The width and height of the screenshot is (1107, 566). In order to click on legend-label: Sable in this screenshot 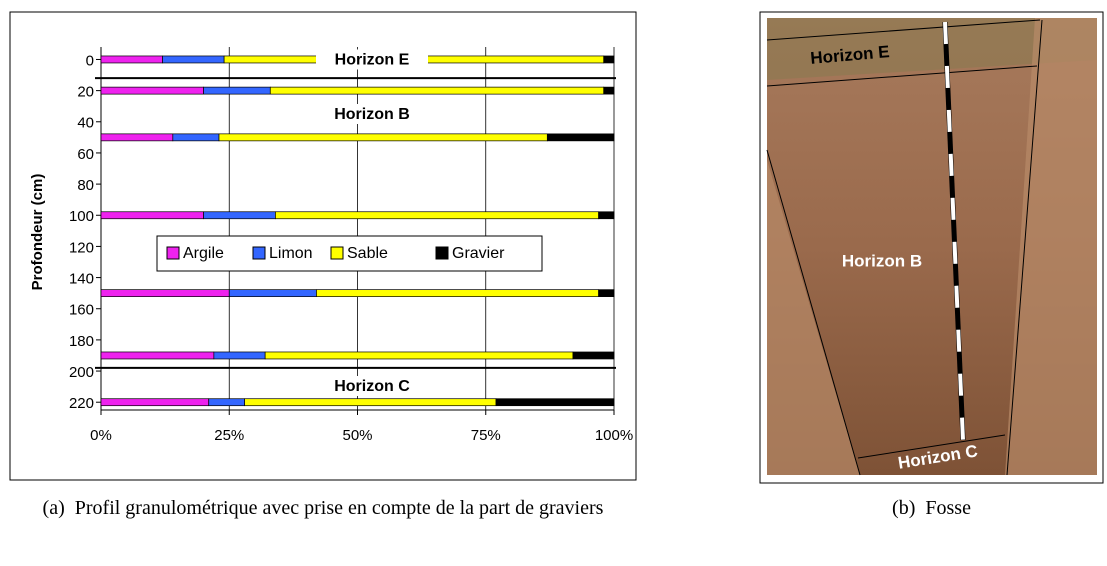, I will do `click(367, 253)`.